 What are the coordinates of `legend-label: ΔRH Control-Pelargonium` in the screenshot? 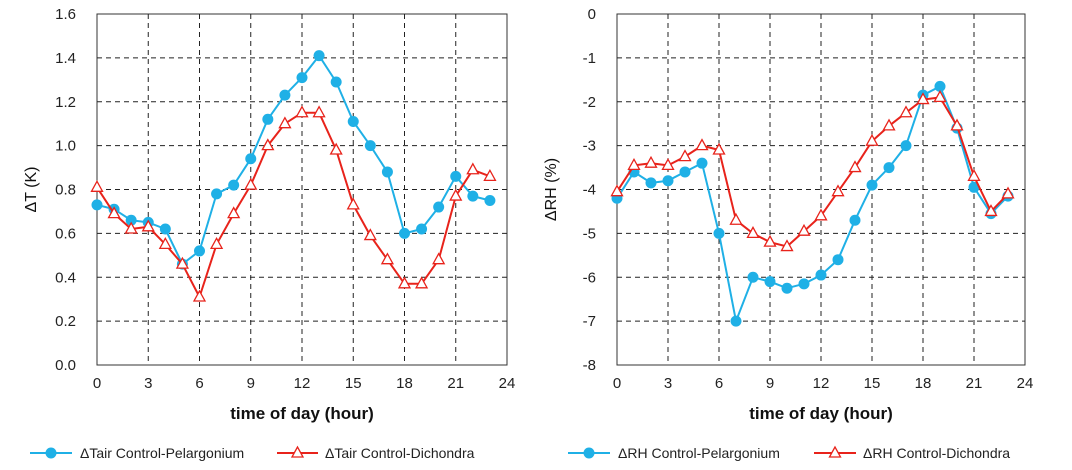 It's located at (699, 453).